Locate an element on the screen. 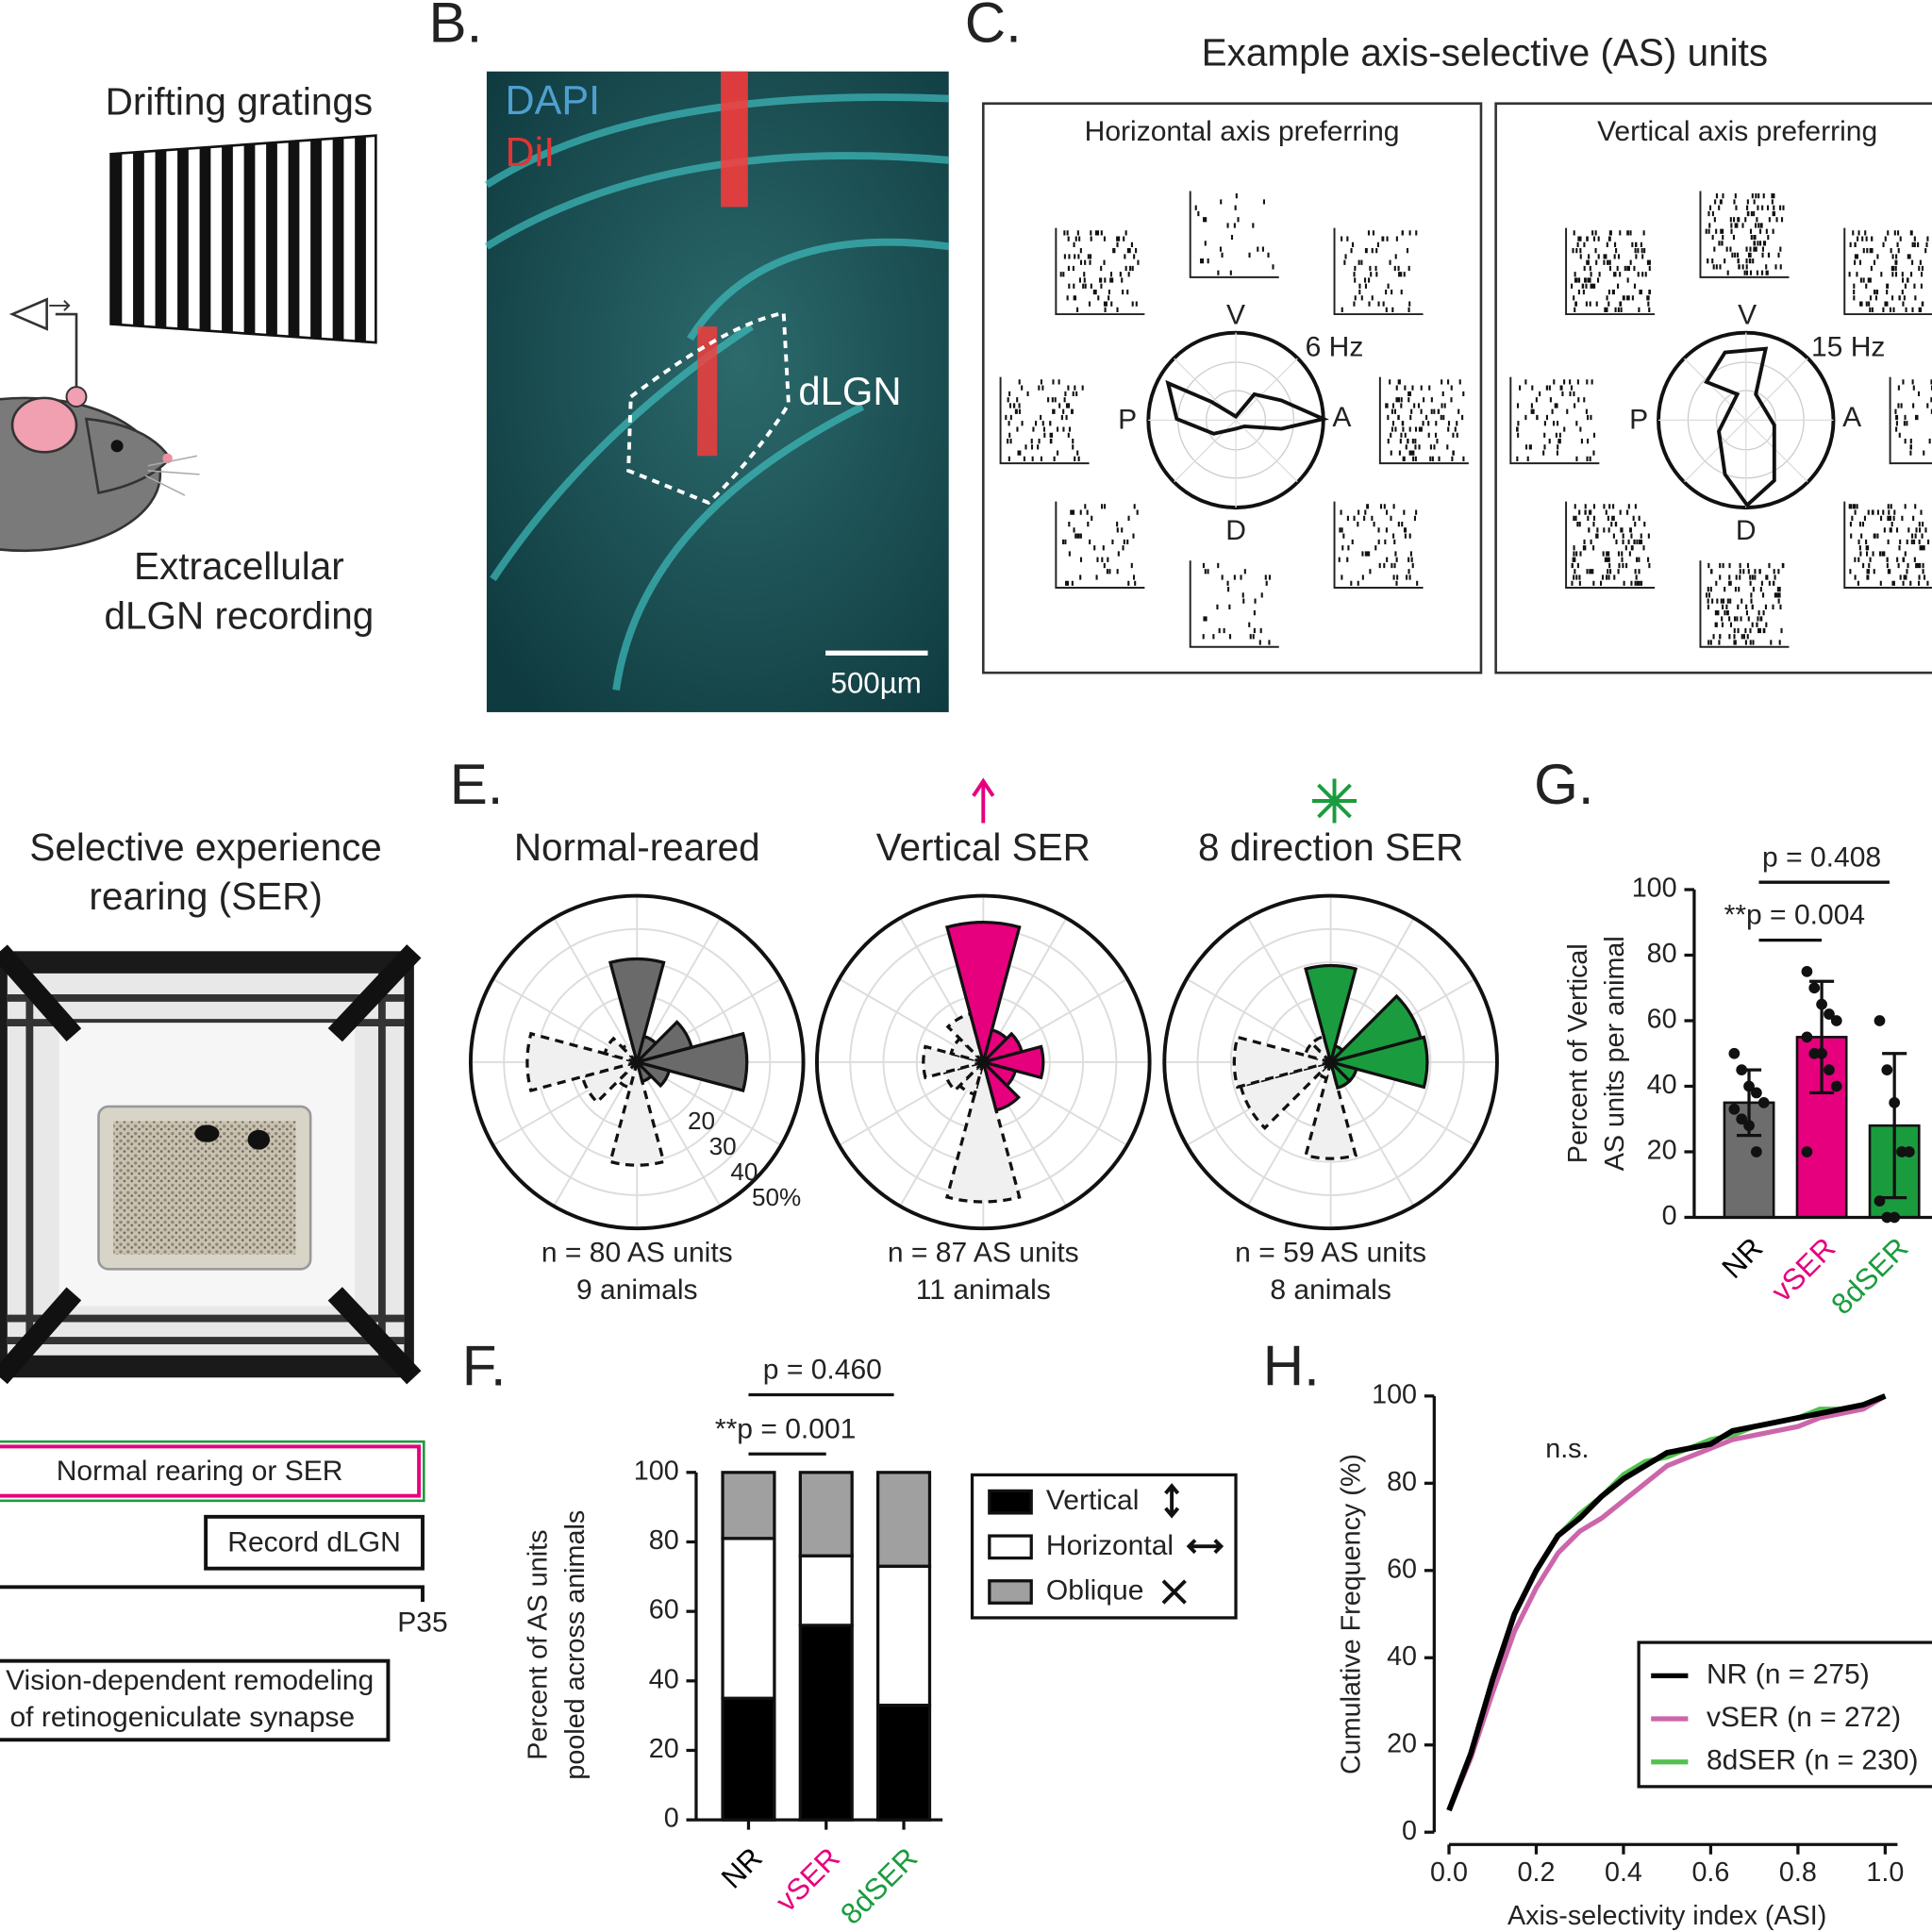  note-text: Vision-dependent remodeling is located at coordinates (190, 1680).